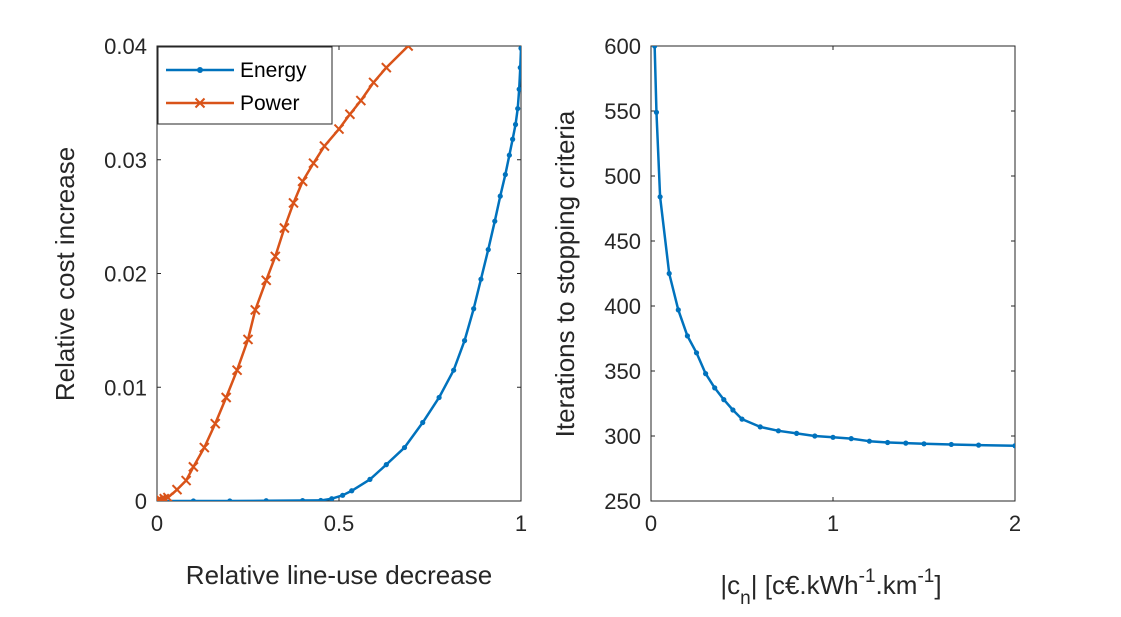  Describe the element at coordinates (622, 501) in the screenshot. I see `right-y-tick-label: 250` at that location.